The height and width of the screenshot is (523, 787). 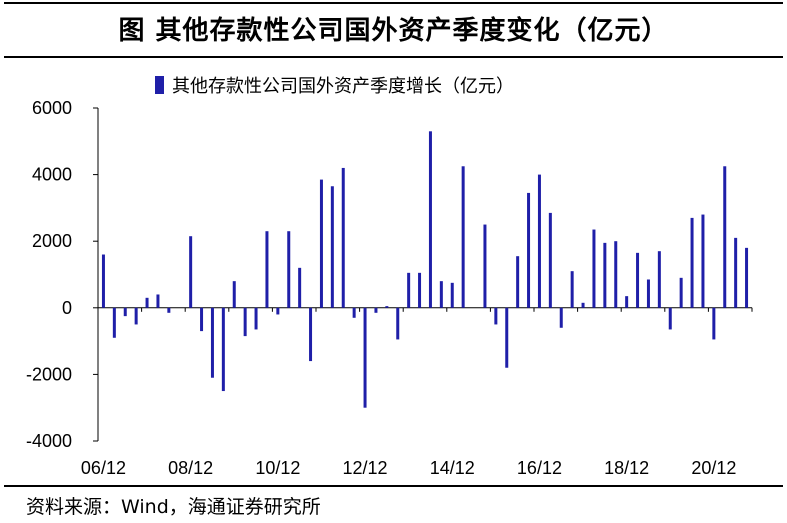 I want to click on source-note: 资料来源：Wind，海通证券研究所, so click(x=173, y=507).